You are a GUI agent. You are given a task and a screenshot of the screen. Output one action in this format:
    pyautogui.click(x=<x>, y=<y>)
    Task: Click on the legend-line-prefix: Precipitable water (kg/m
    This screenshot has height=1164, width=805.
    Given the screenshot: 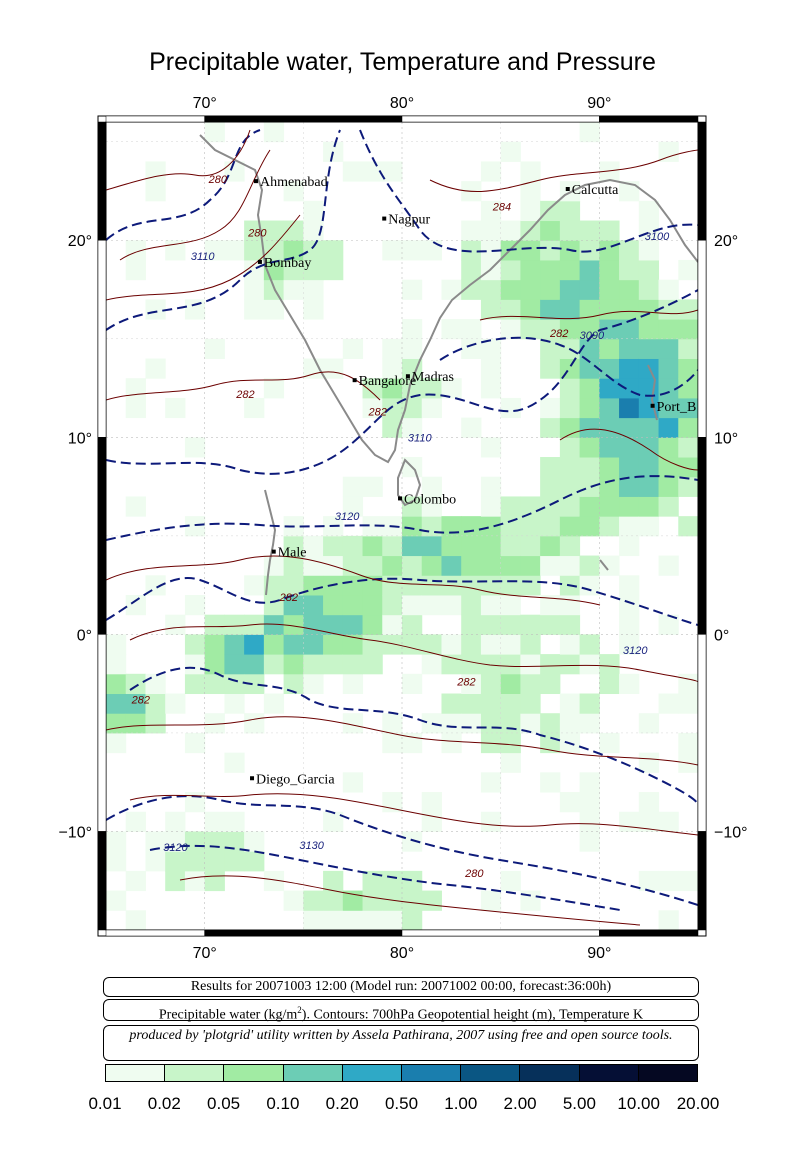 What is the action you would take?
    pyautogui.click(x=228, y=1015)
    